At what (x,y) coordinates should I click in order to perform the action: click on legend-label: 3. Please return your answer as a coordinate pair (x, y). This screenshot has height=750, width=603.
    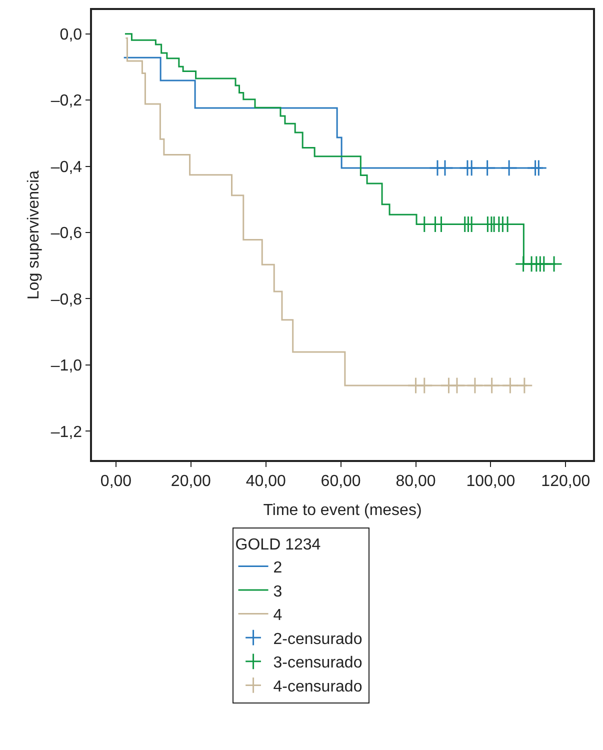
    Looking at the image, I should click on (277, 591).